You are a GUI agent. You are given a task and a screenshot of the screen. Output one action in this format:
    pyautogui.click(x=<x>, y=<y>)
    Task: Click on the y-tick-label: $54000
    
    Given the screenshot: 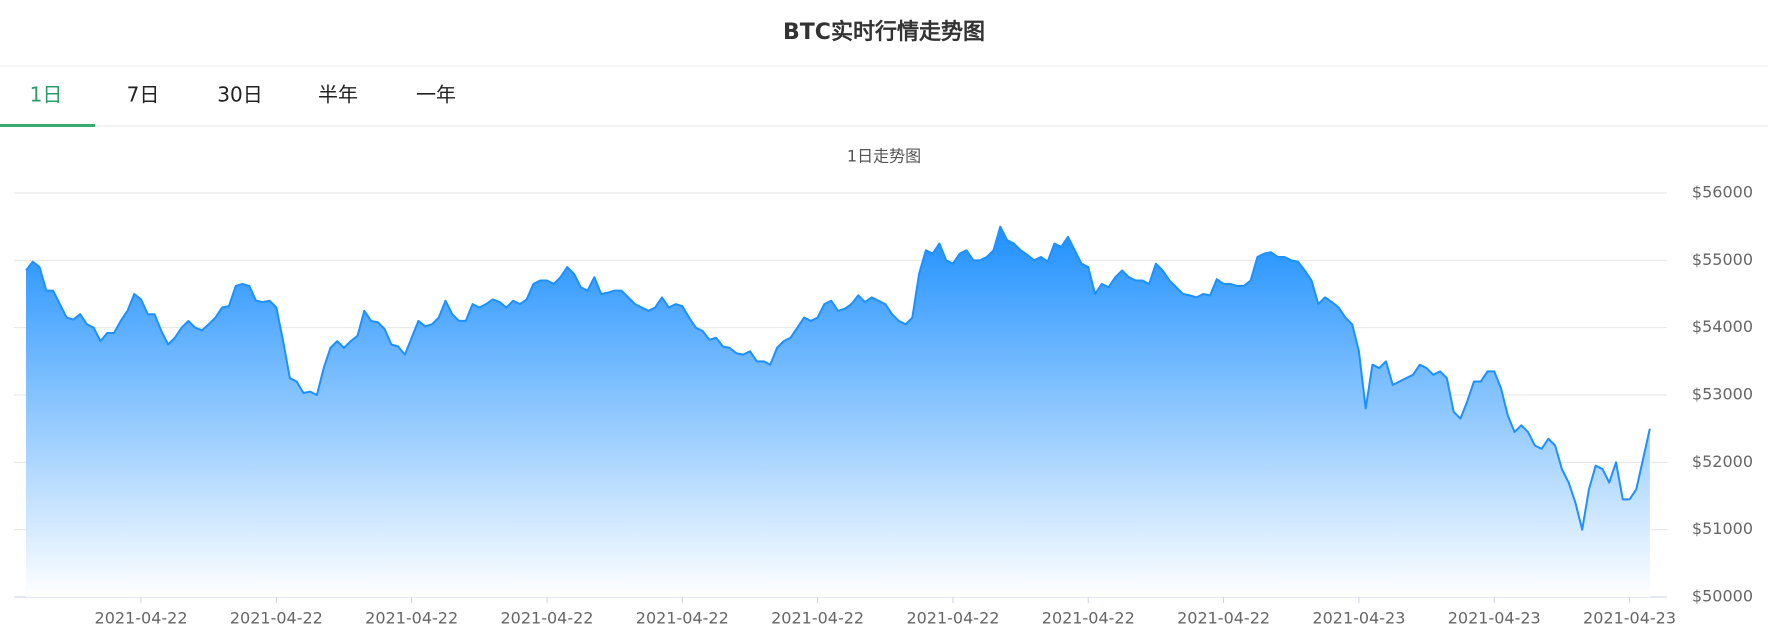 What is the action you would take?
    pyautogui.click(x=1722, y=326)
    